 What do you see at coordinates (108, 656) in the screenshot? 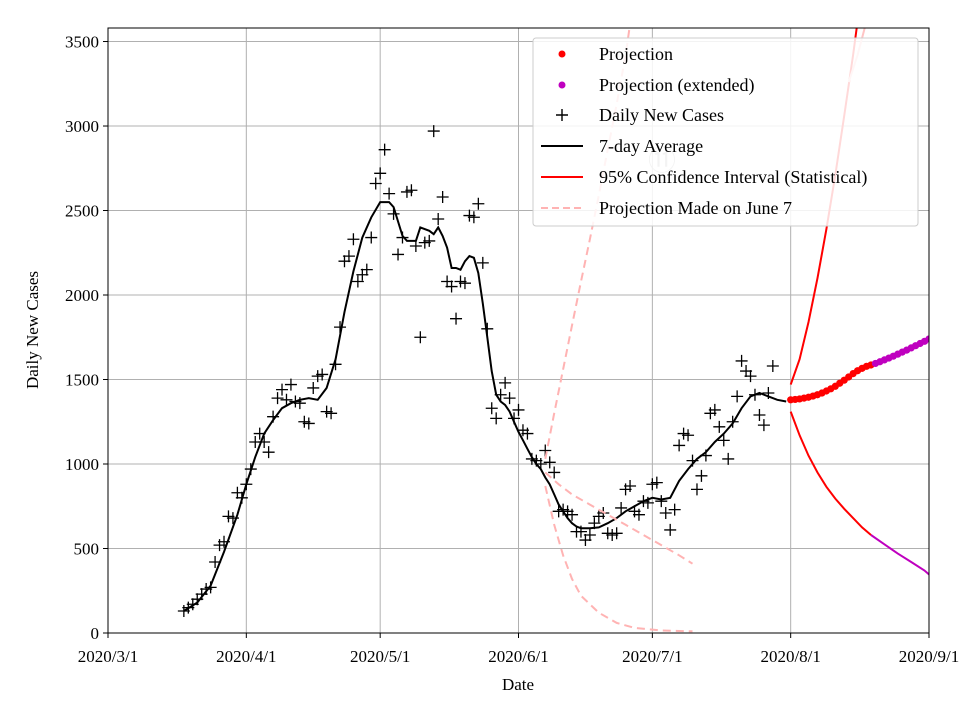
I see `x-tick-label: 2020/3/1` at bounding box center [108, 656].